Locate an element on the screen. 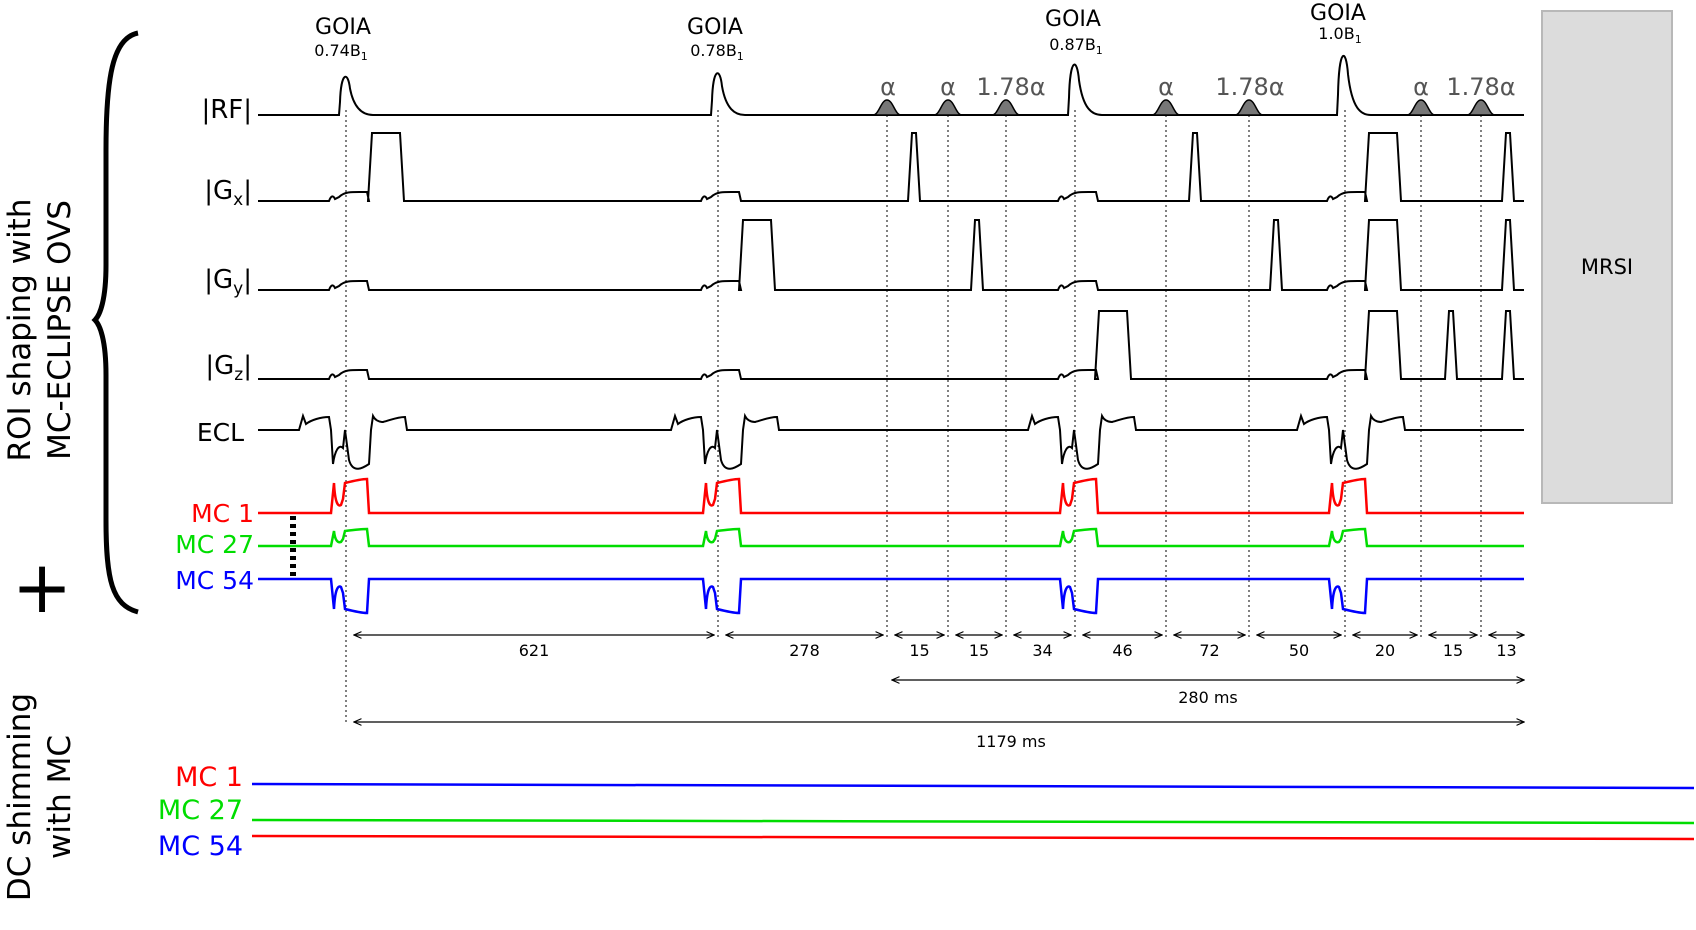 The image size is (1696, 930). interval-label: 13 is located at coordinates (1506, 650).